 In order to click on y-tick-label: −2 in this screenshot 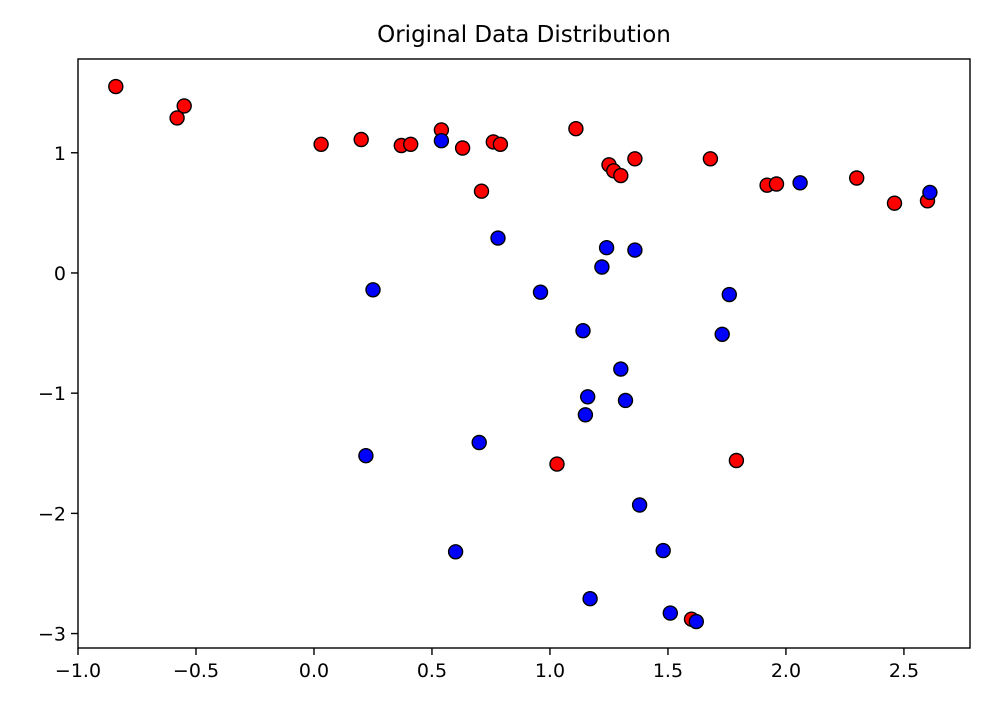, I will do `click(52, 514)`.